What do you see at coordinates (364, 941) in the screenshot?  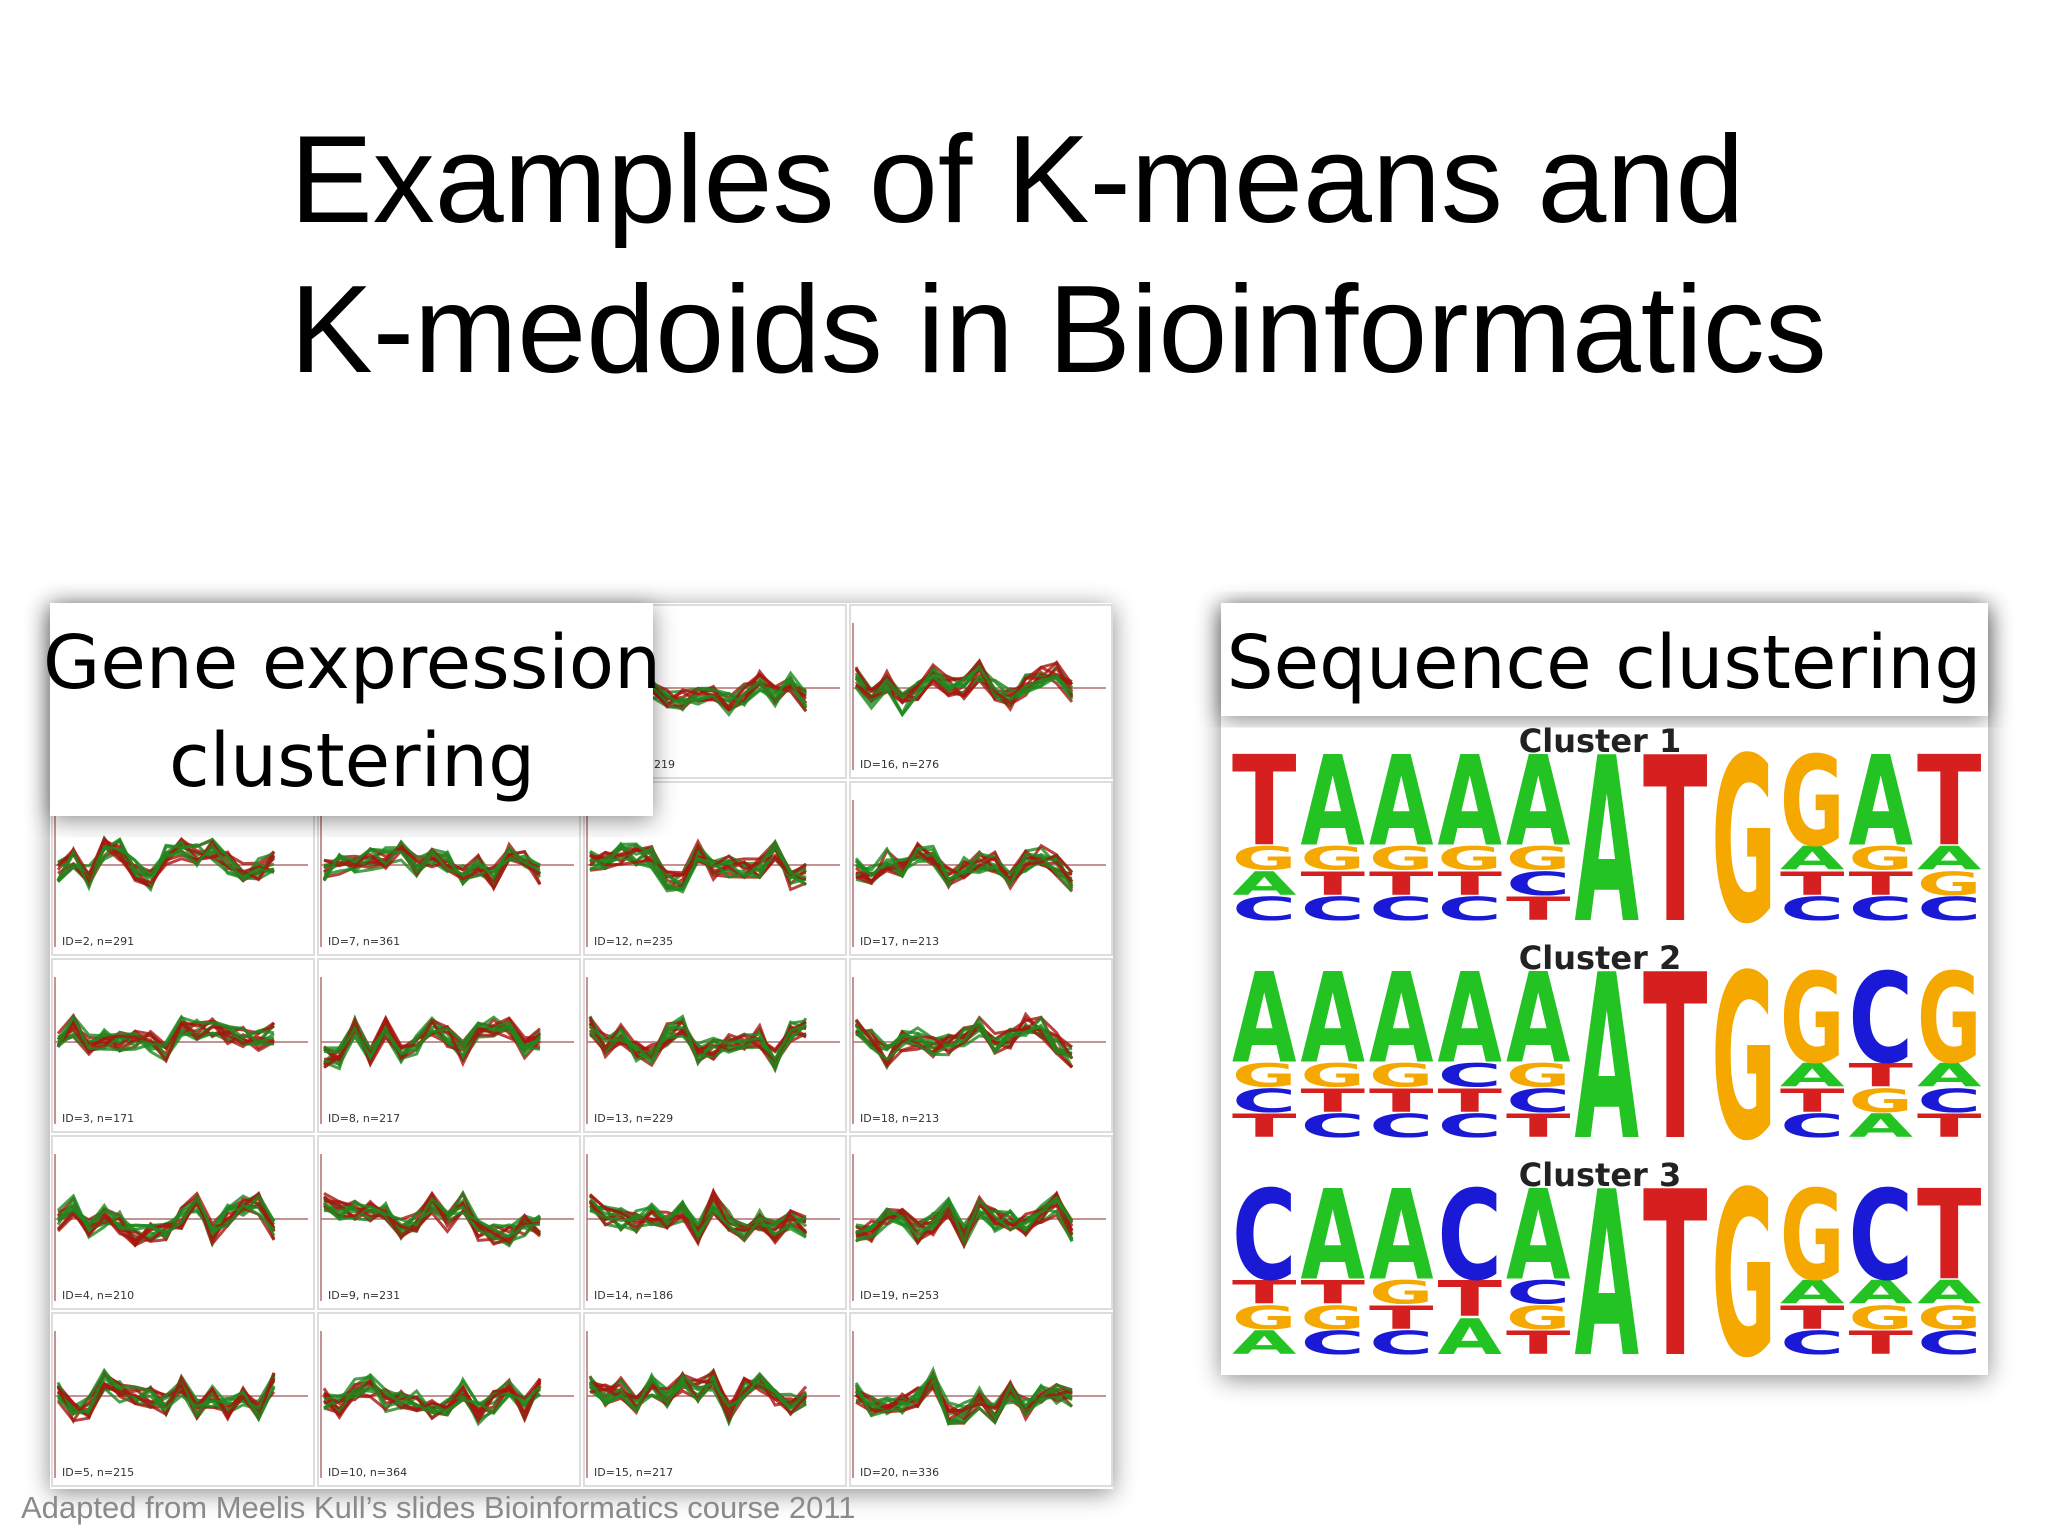 I see `cell-label: ID=7, n=361` at bounding box center [364, 941].